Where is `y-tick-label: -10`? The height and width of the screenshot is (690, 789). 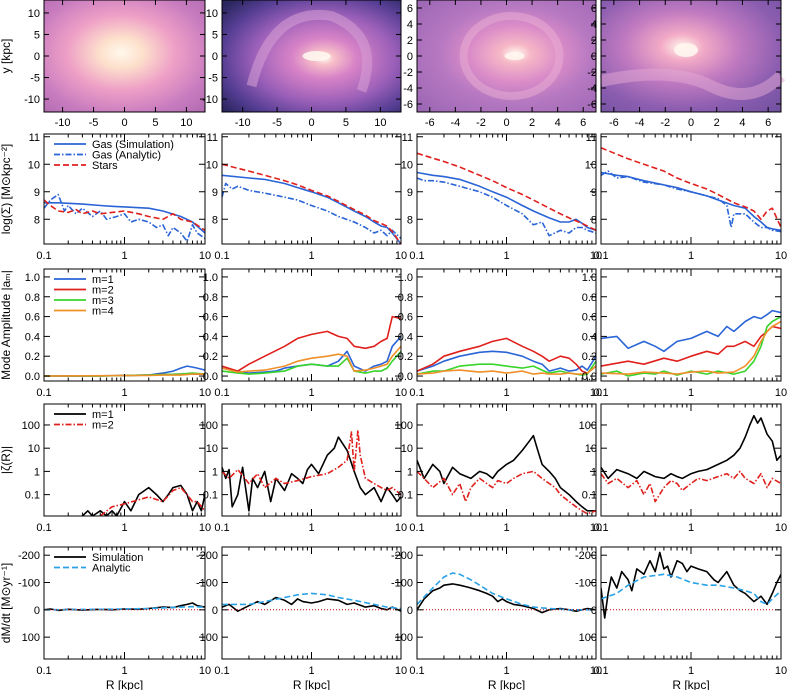
y-tick-label: -10 is located at coordinates (210, 100).